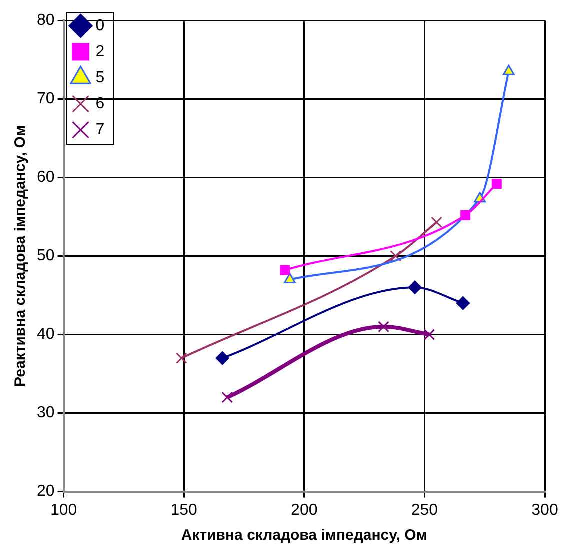 This screenshot has height=557, width=575. Describe the element at coordinates (304, 510) in the screenshot. I see `x-tick-label: 200` at that location.